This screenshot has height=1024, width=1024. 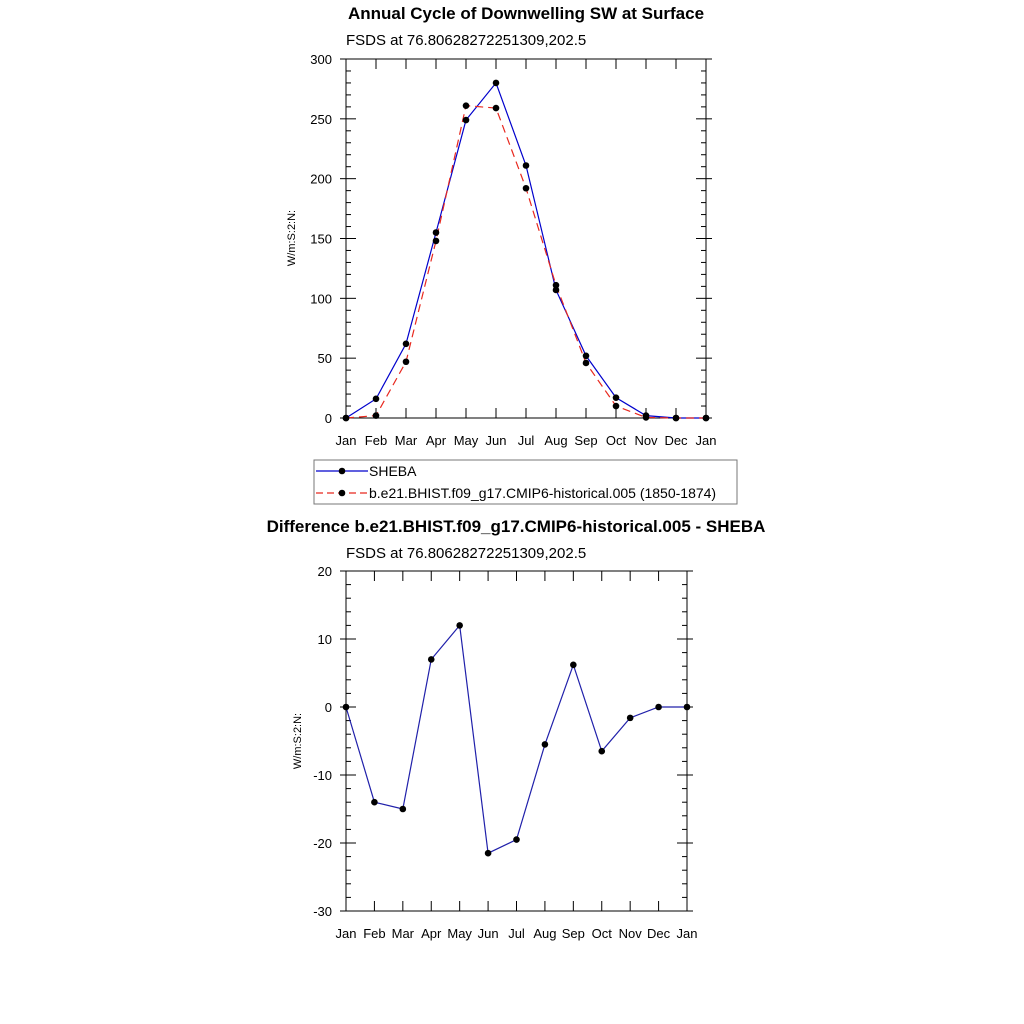 What do you see at coordinates (321, 179) in the screenshot?
I see `y-tick-label-200: 200` at bounding box center [321, 179].